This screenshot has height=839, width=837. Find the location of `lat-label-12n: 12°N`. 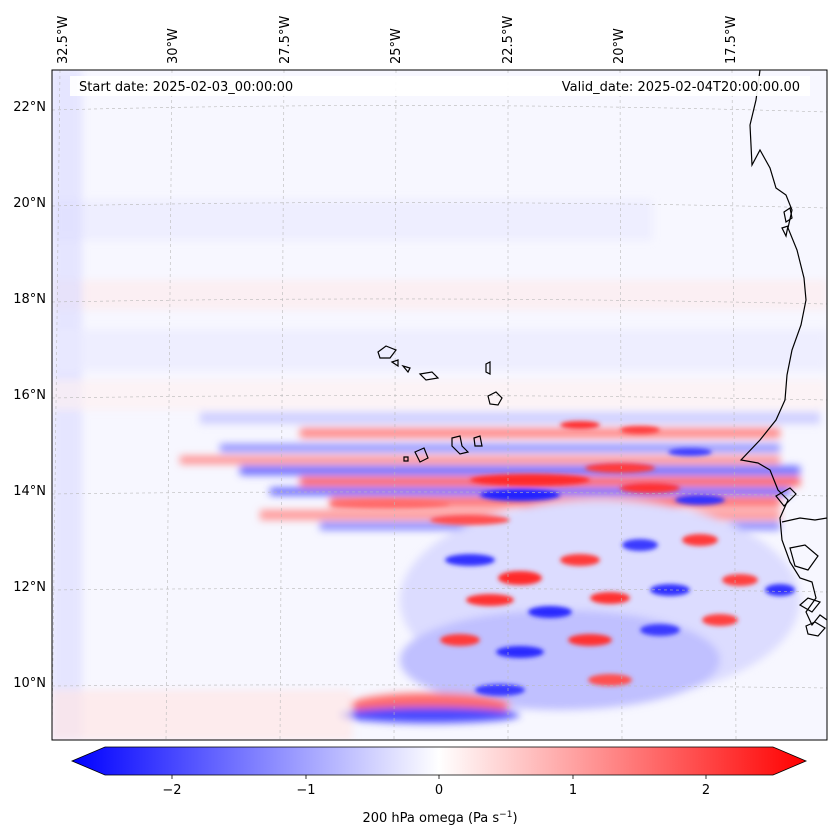

lat-label-12n: 12°N is located at coordinates (29, 587).